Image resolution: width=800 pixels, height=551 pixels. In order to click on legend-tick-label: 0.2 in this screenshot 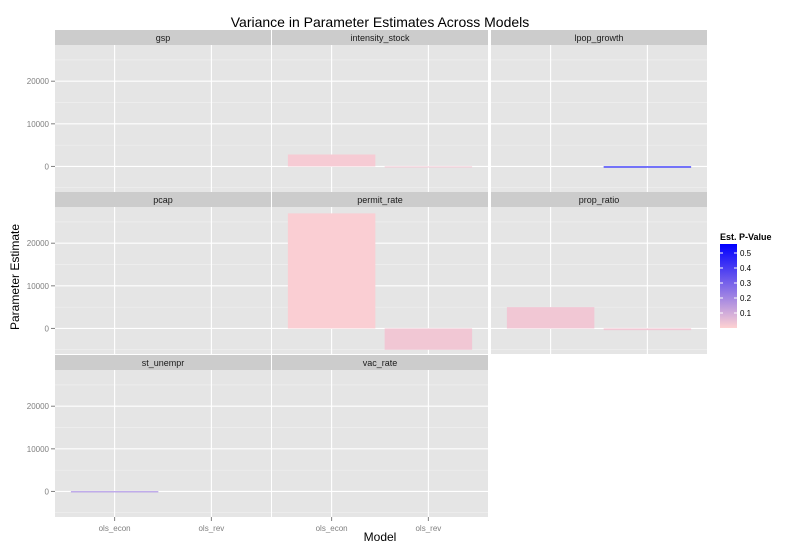, I will do `click(746, 298)`.